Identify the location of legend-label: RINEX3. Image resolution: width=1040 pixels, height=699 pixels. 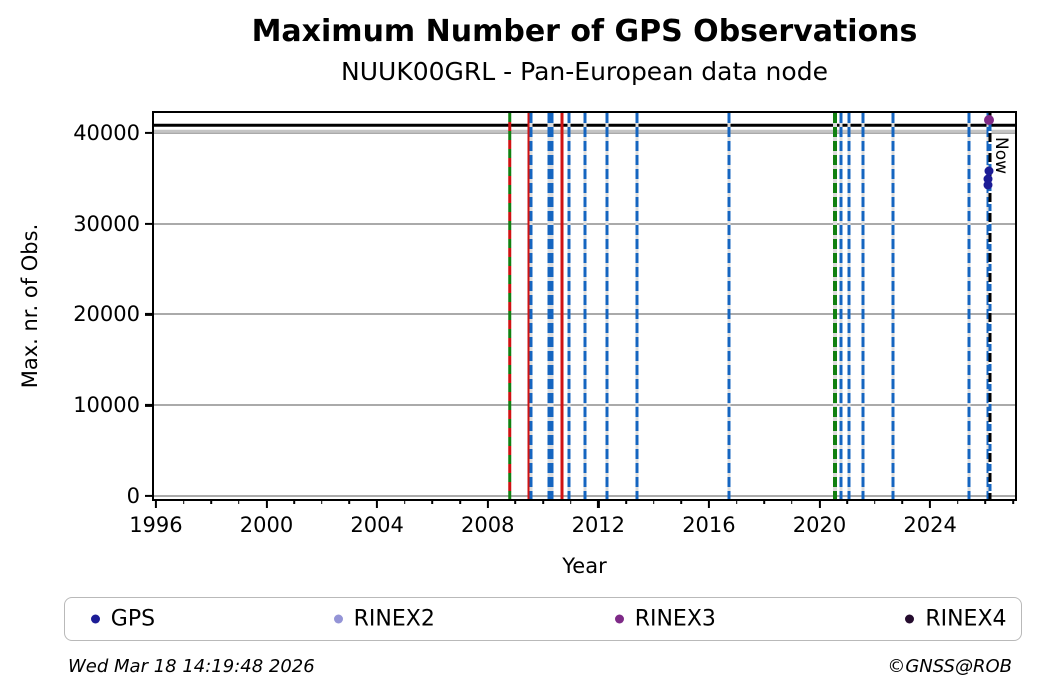
(675, 619).